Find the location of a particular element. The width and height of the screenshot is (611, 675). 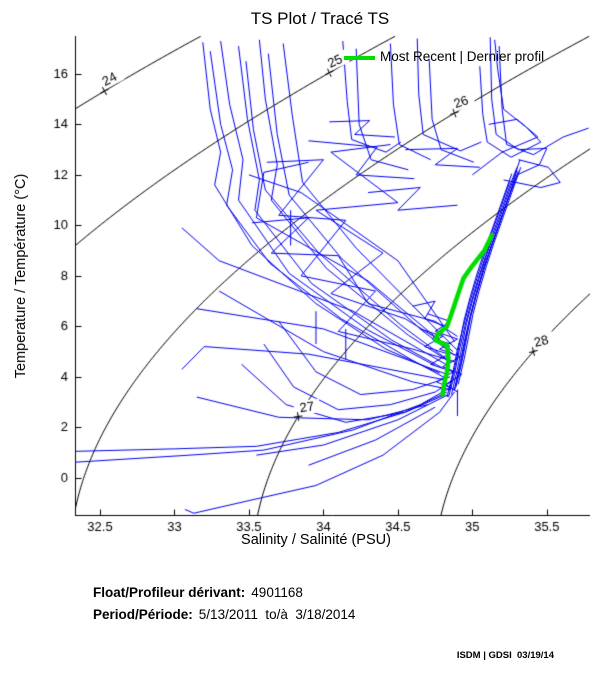

y-axis-label: Temperature / Température (°C) is located at coordinates (21, 276).